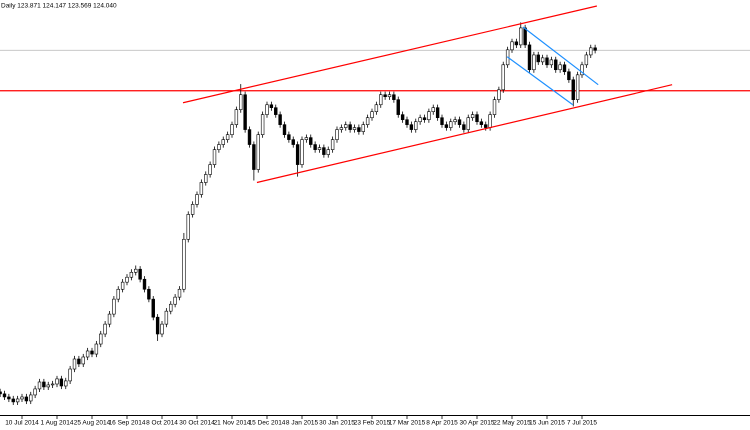  I want to click on x-tick-label: 21 Nov 2014, so click(232, 423).